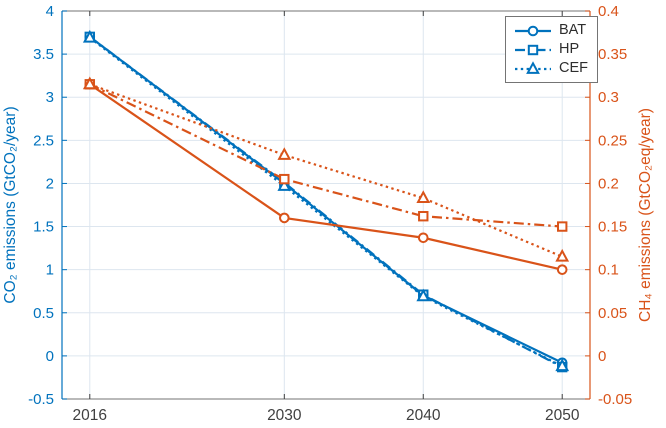 The image size is (666, 428). I want to click on x-tick-label: 2050, so click(562, 415).